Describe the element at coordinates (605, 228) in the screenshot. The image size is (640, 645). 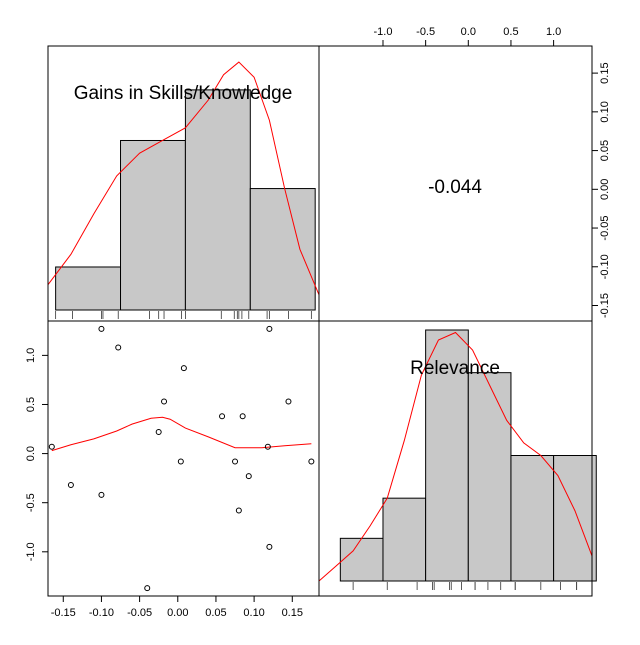
I see `right-axis-tick-label: -0.05` at that location.